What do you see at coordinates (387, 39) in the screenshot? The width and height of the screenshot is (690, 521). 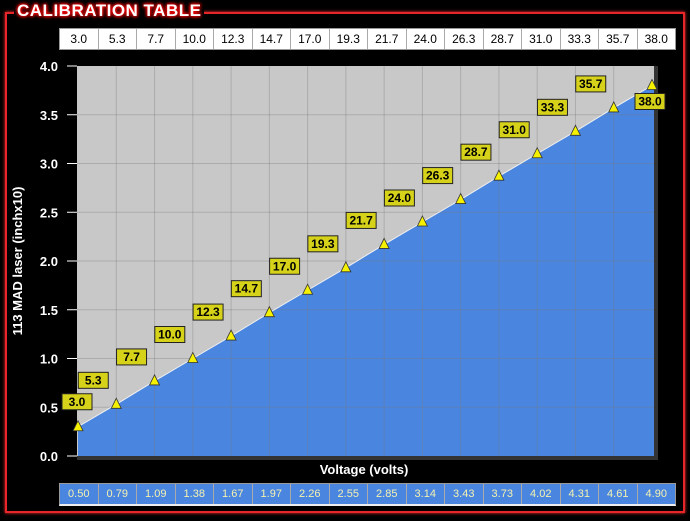 I see `top-table-cell: 21.7` at bounding box center [387, 39].